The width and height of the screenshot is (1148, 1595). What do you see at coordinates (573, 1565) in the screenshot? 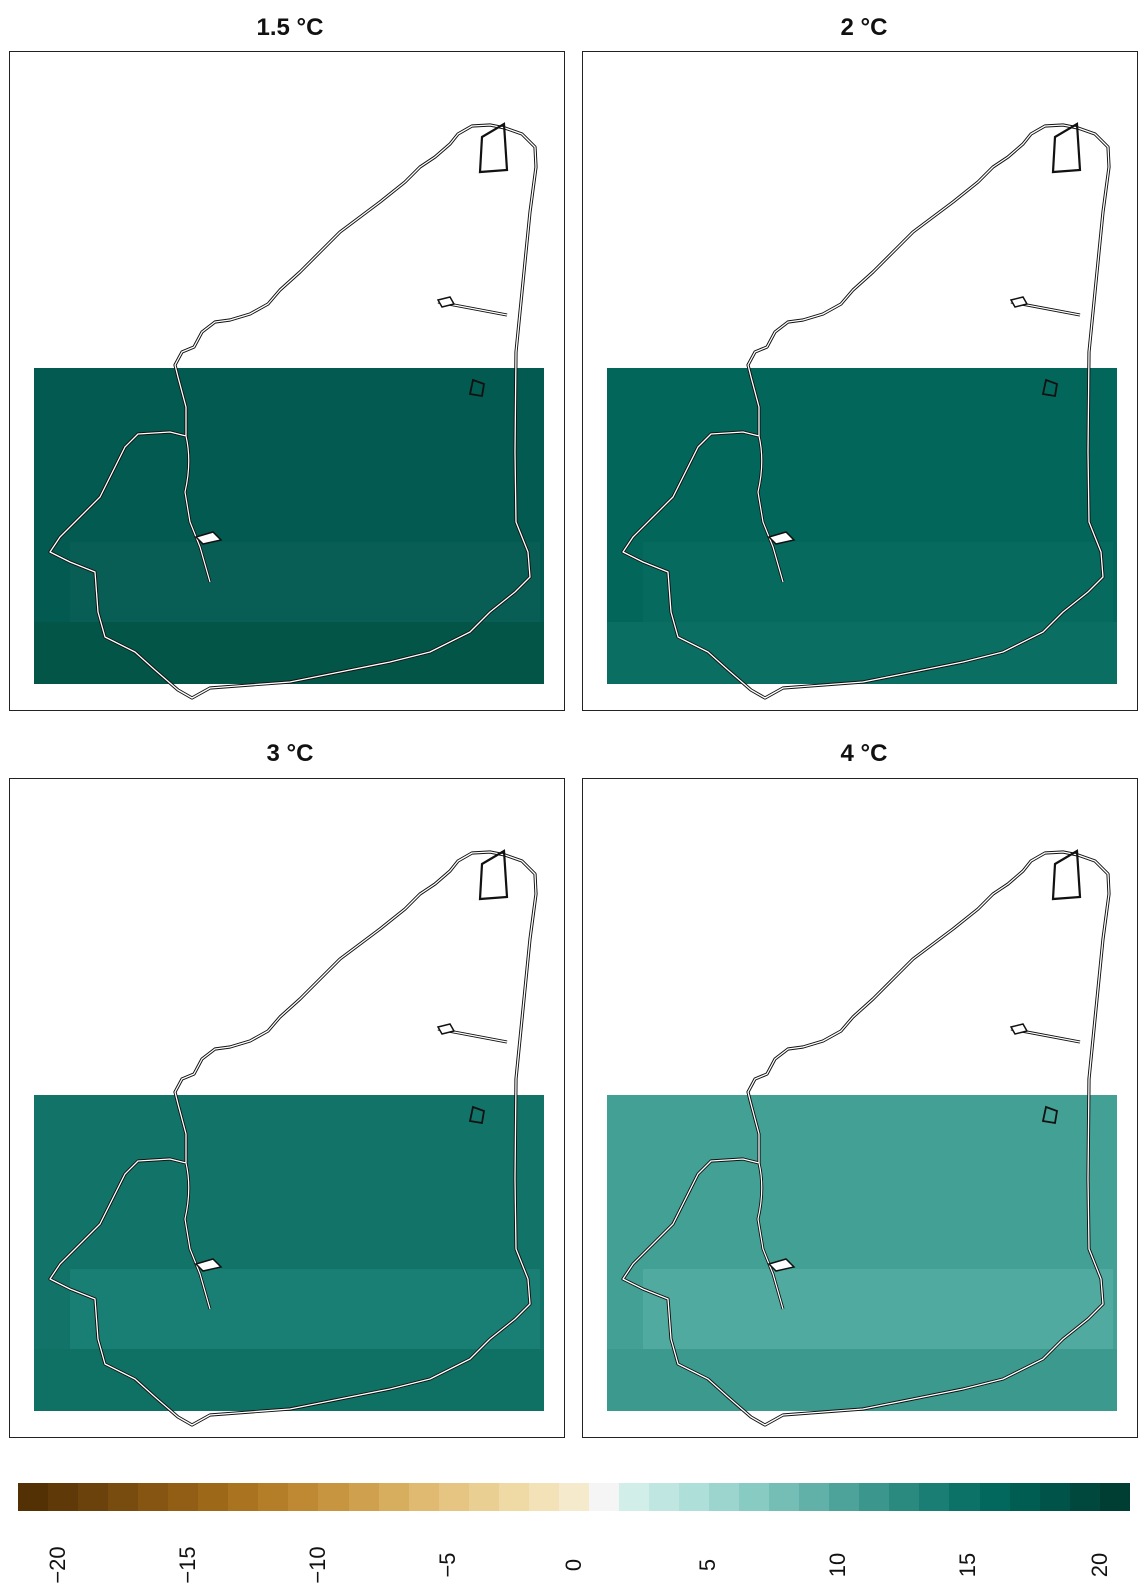
I see `legend-tick-label: 0` at bounding box center [573, 1565].